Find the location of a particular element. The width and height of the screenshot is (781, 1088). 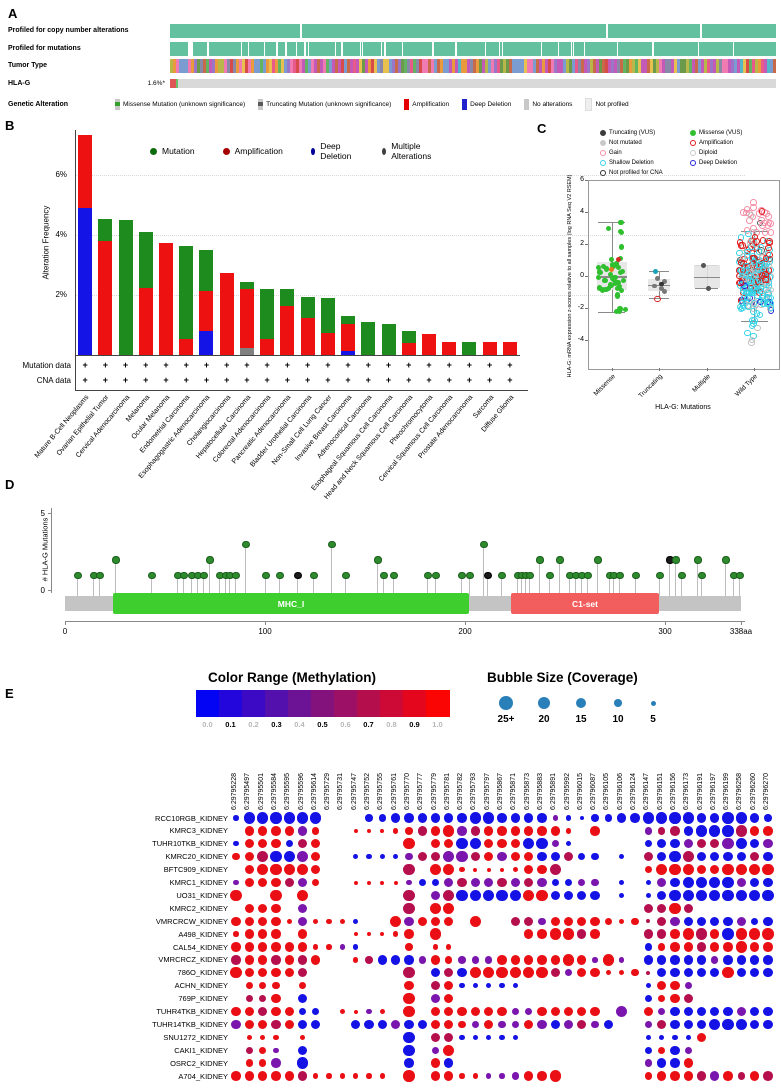

column-header: 6:29795782 is located at coordinates (461, 791).